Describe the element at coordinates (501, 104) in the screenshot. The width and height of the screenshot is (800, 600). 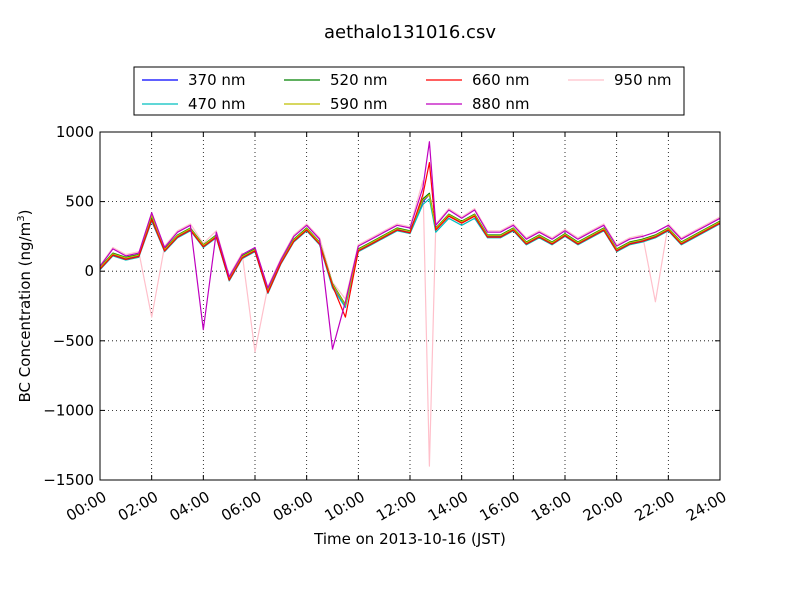
I see `legend-entry: 880 nm` at that location.